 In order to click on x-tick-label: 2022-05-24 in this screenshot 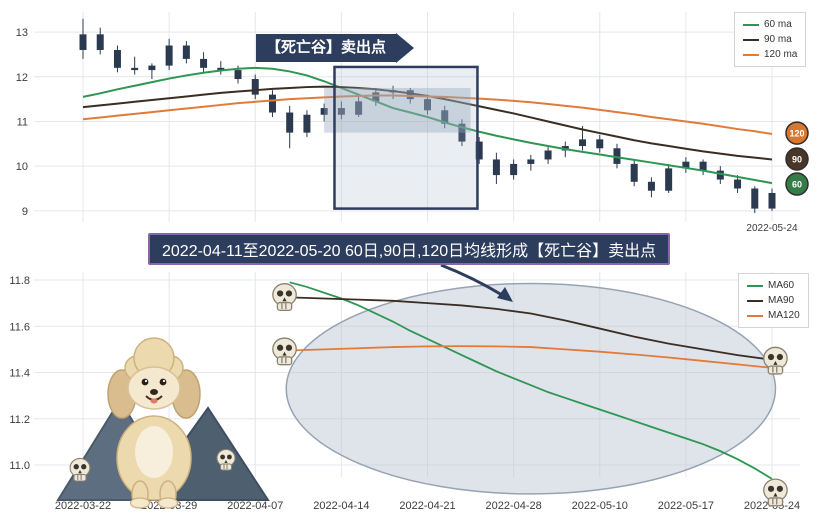, I will do `click(772, 228)`.